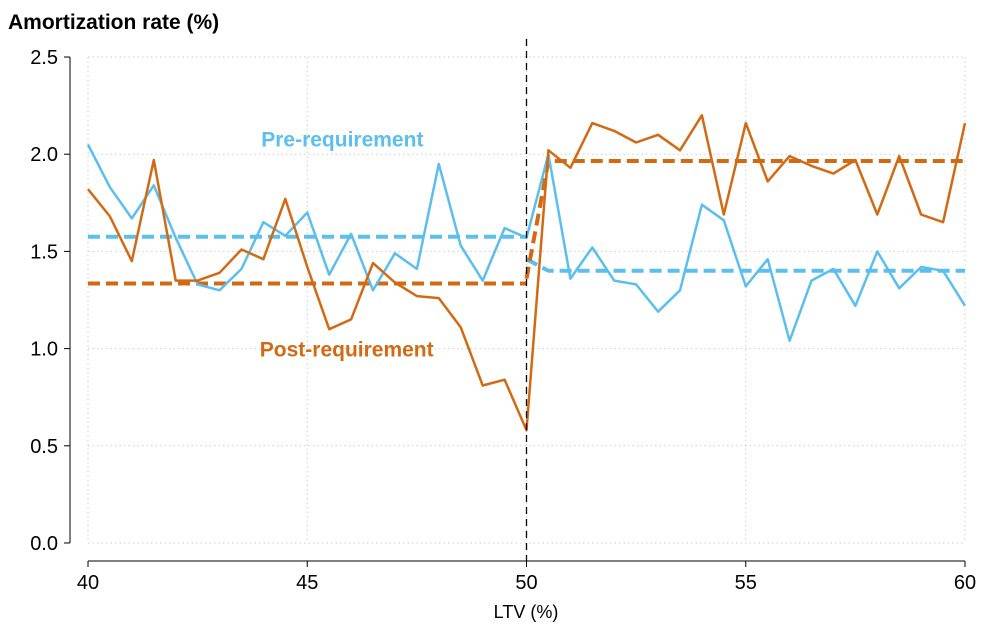  Describe the element at coordinates (88, 583) in the screenshot. I see `x-tick-label: 40` at that location.